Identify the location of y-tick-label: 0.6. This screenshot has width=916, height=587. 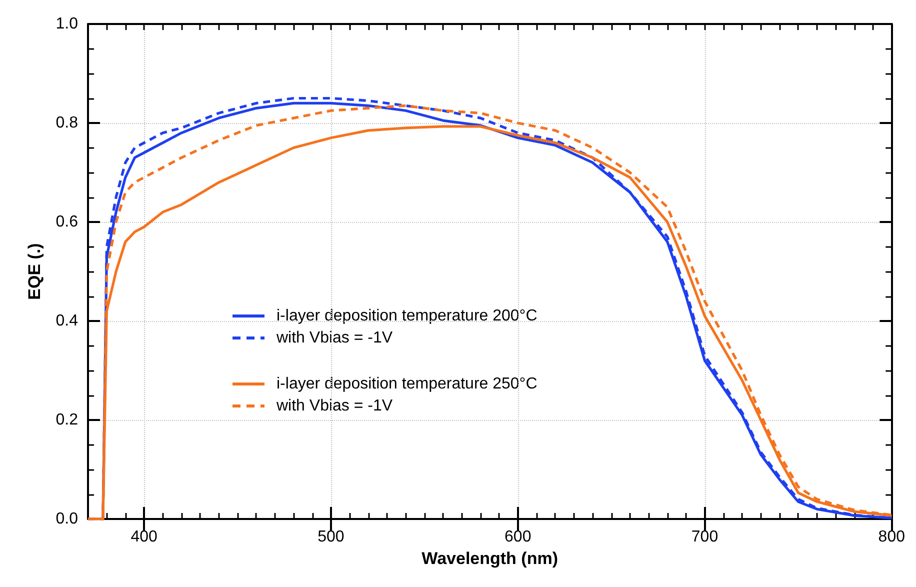
(67, 222).